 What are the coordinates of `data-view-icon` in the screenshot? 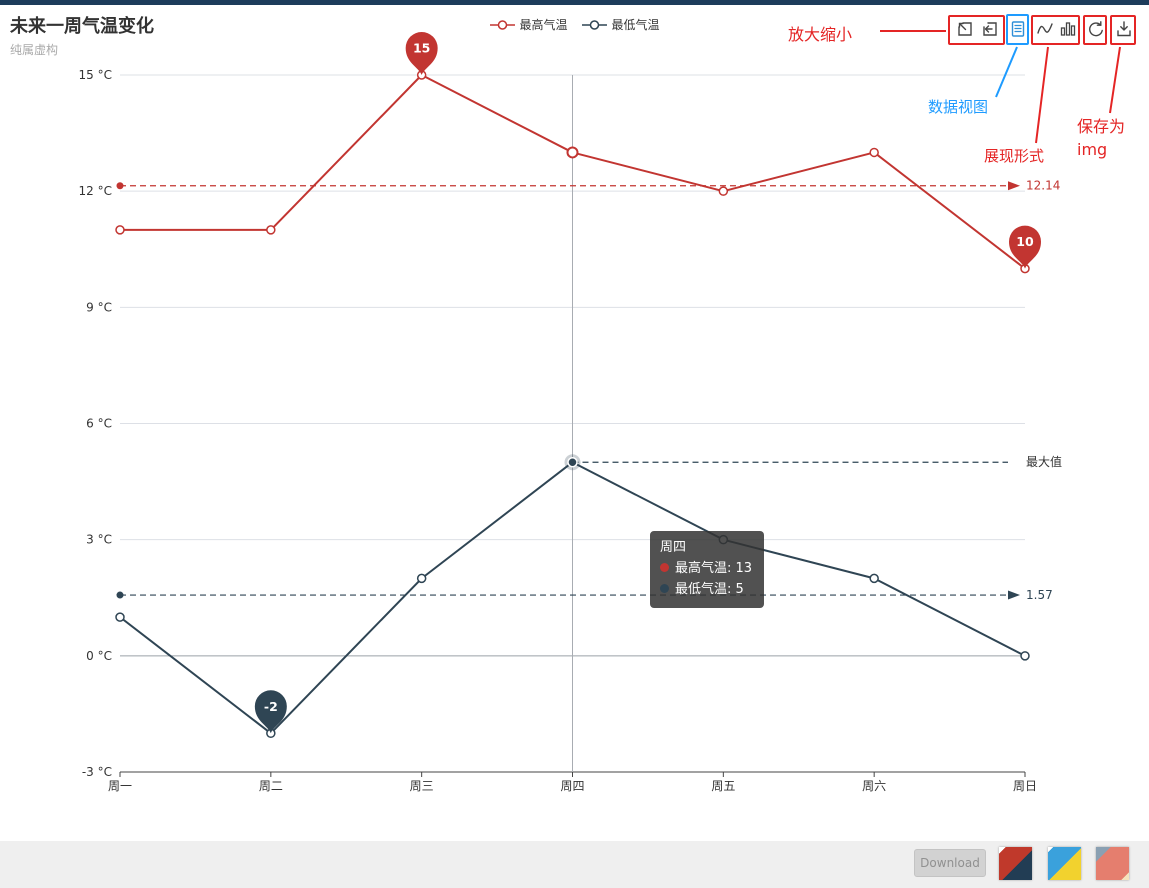 It's located at (1018, 29).